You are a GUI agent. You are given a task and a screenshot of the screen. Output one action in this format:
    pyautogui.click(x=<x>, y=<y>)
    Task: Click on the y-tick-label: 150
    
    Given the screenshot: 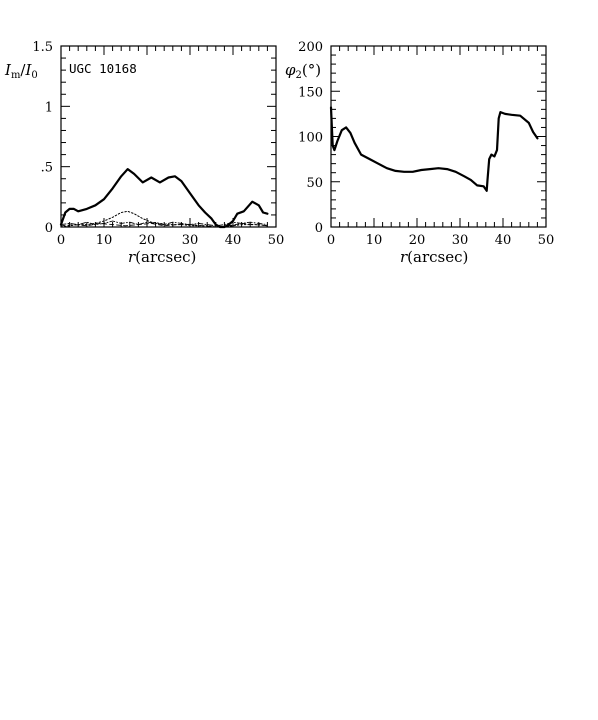 What is the action you would take?
    pyautogui.click(x=310, y=92)
    